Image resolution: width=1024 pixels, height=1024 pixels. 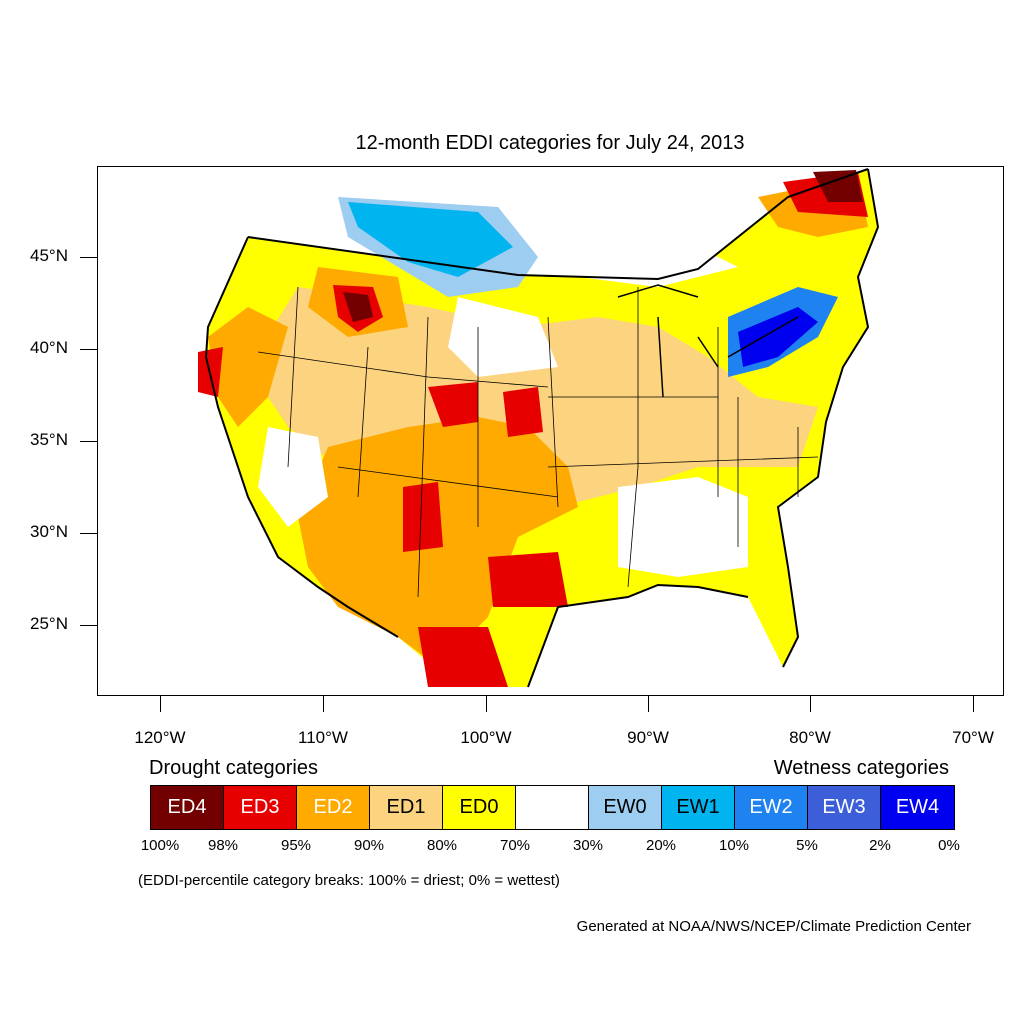 What do you see at coordinates (223, 845) in the screenshot?
I see `percentile-break-label: 98%` at bounding box center [223, 845].